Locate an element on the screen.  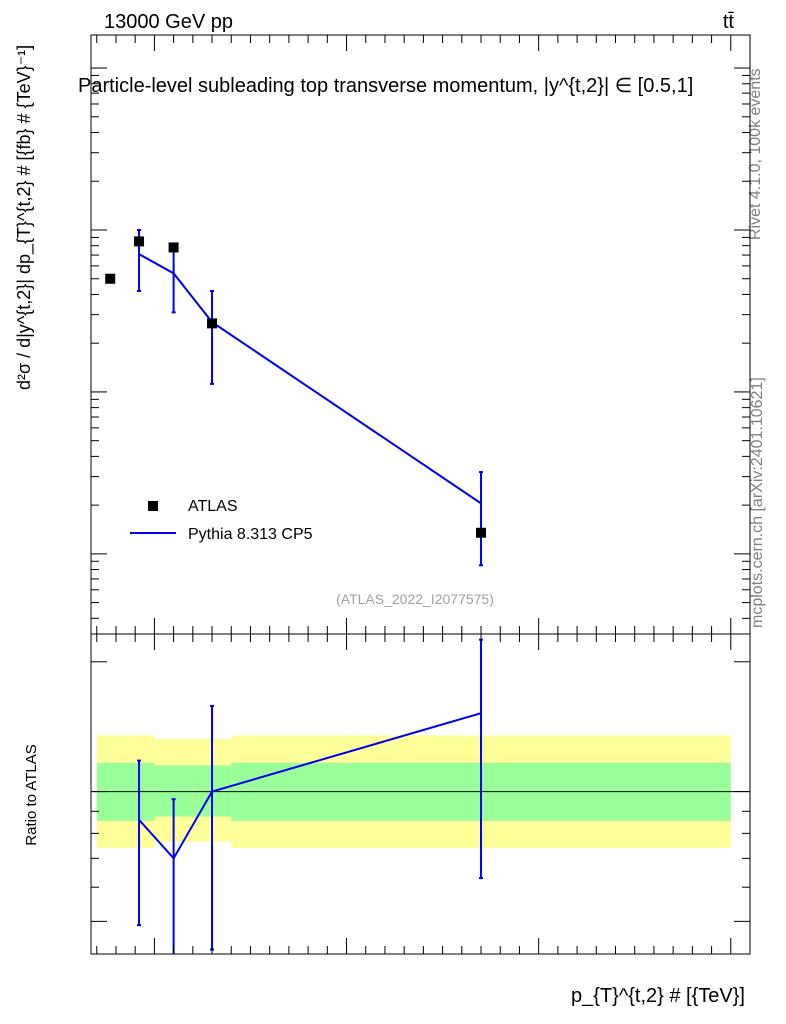
process-label: tt̄ is located at coordinates (729, 22).